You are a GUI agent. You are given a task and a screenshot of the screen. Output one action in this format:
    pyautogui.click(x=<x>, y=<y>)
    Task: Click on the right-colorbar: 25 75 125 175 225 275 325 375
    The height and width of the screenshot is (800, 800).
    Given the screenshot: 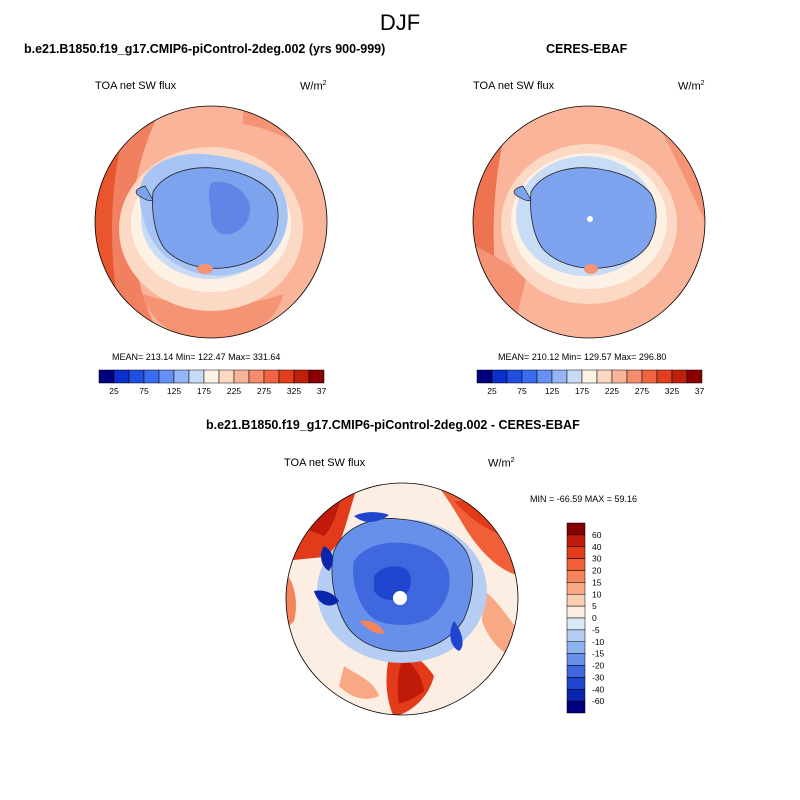 What is the action you would take?
    pyautogui.click(x=590, y=382)
    